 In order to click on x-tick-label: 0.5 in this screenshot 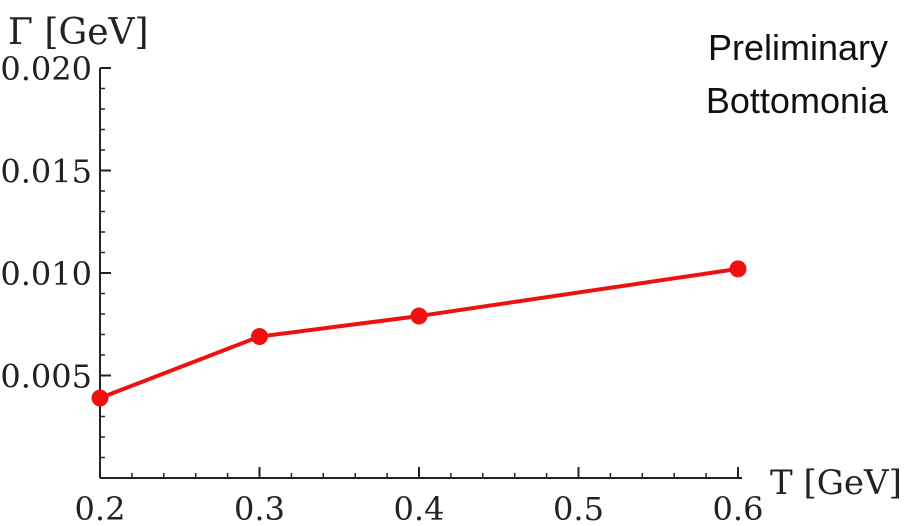, I will do `click(578, 508)`.